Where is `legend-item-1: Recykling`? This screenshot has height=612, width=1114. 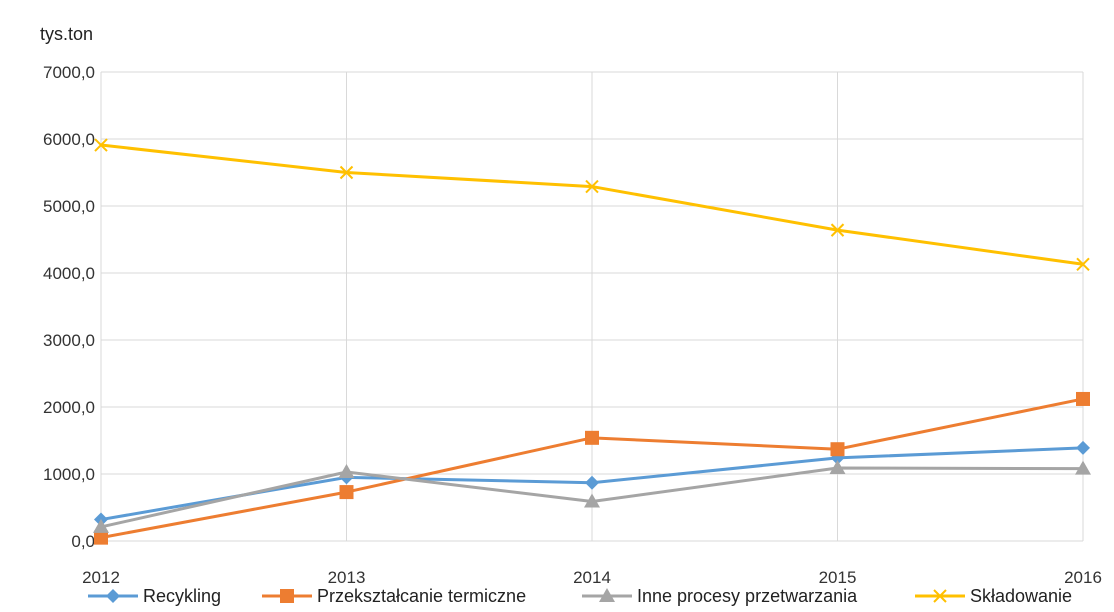 legend-item-1: Recykling is located at coordinates (154, 596).